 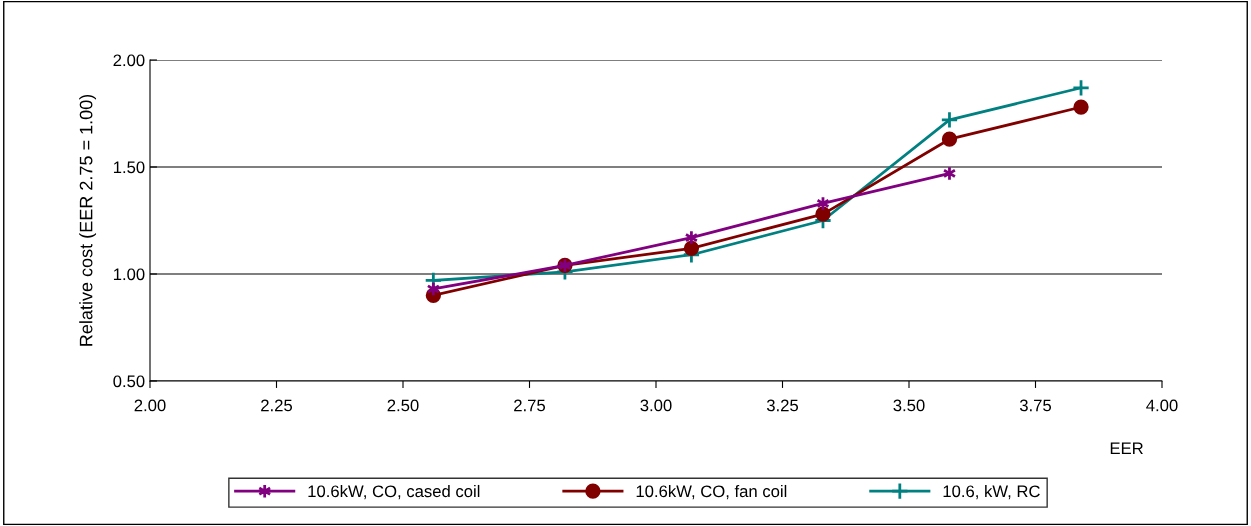 I want to click on y-tick-label: 1.50, so click(x=129, y=167).